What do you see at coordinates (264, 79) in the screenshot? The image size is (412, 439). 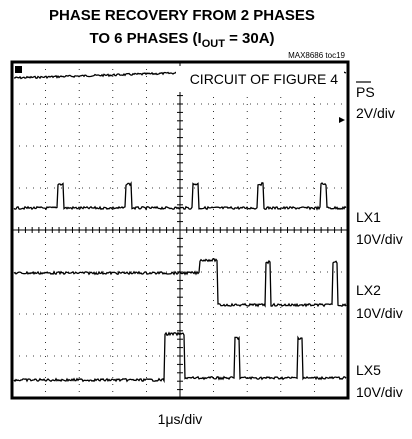 I see `annotation: CIRCUIT OF FIGURE 4` at bounding box center [264, 79].